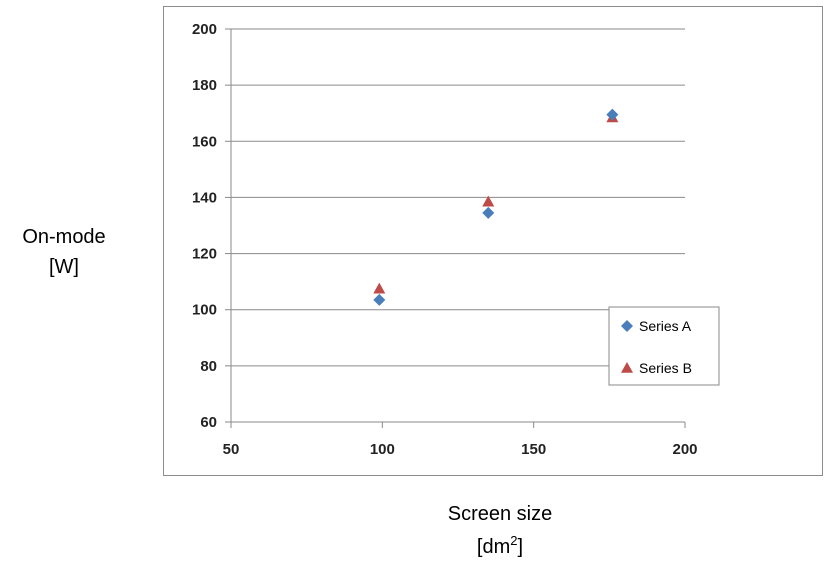 The width and height of the screenshot is (838, 567). I want to click on x-tick-label-50: 50, so click(231, 449).